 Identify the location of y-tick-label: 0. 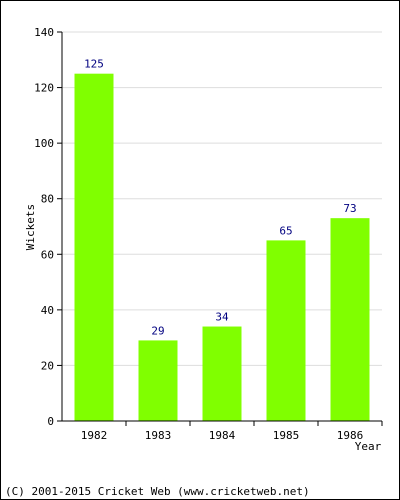
(50, 421).